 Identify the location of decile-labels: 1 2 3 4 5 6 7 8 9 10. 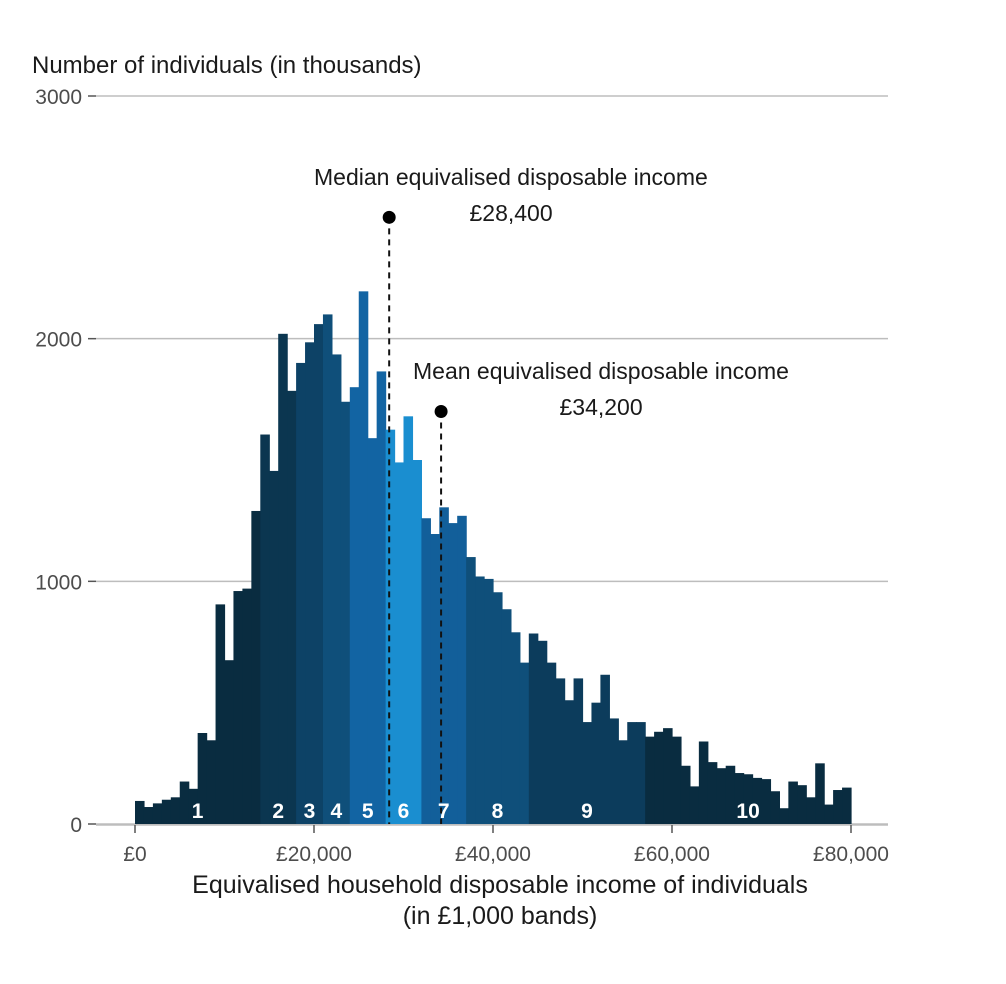
(476, 811).